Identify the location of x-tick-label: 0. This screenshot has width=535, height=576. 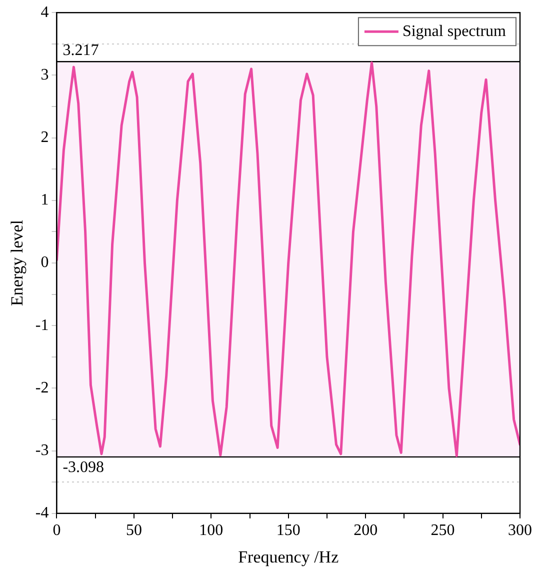
(56, 531).